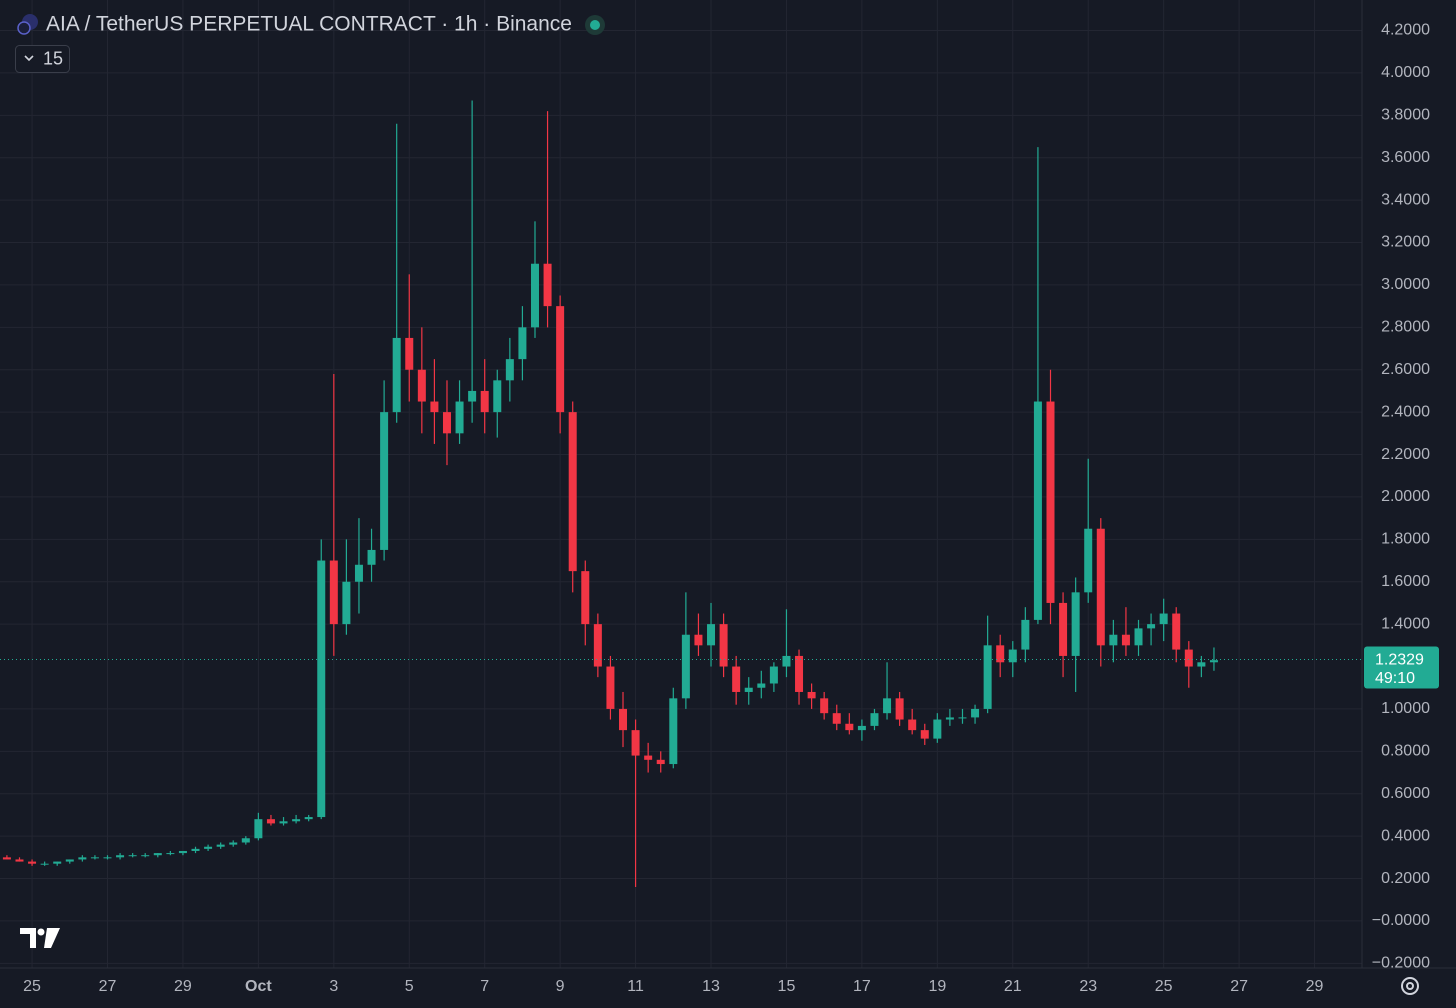 This screenshot has height=1008, width=1456. What do you see at coordinates (42, 59) in the screenshot?
I see `indicator-toggle` at bounding box center [42, 59].